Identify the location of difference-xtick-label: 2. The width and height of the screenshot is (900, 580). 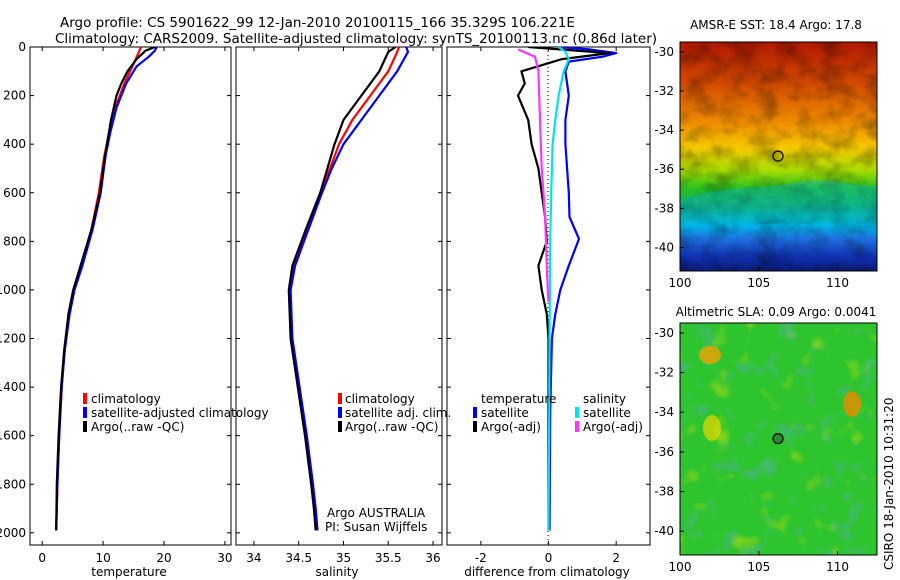
(616, 558).